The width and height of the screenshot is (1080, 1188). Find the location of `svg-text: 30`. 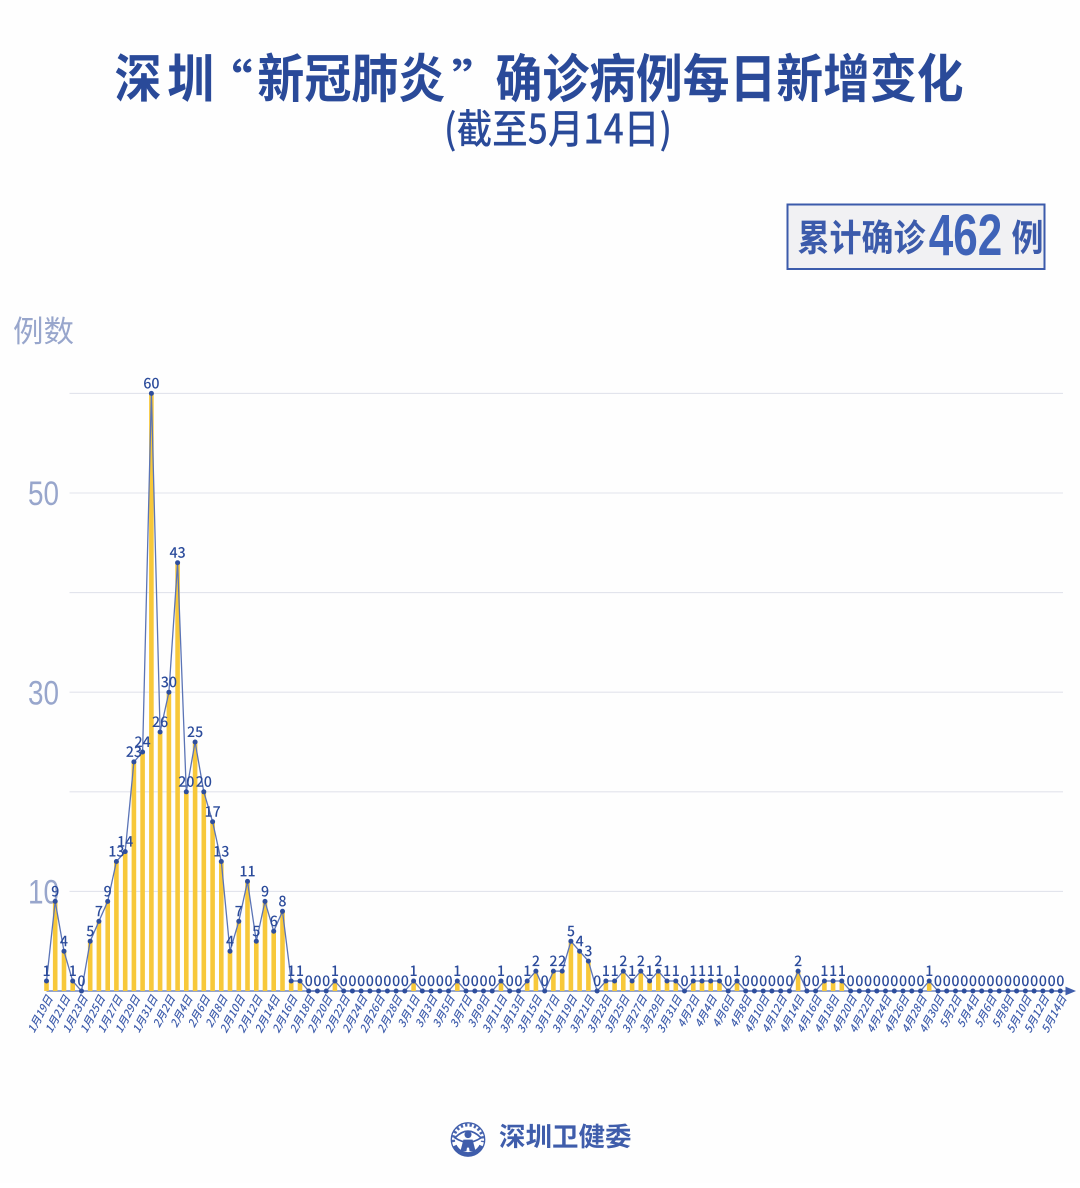

svg-text: 30 is located at coordinates (43, 693).